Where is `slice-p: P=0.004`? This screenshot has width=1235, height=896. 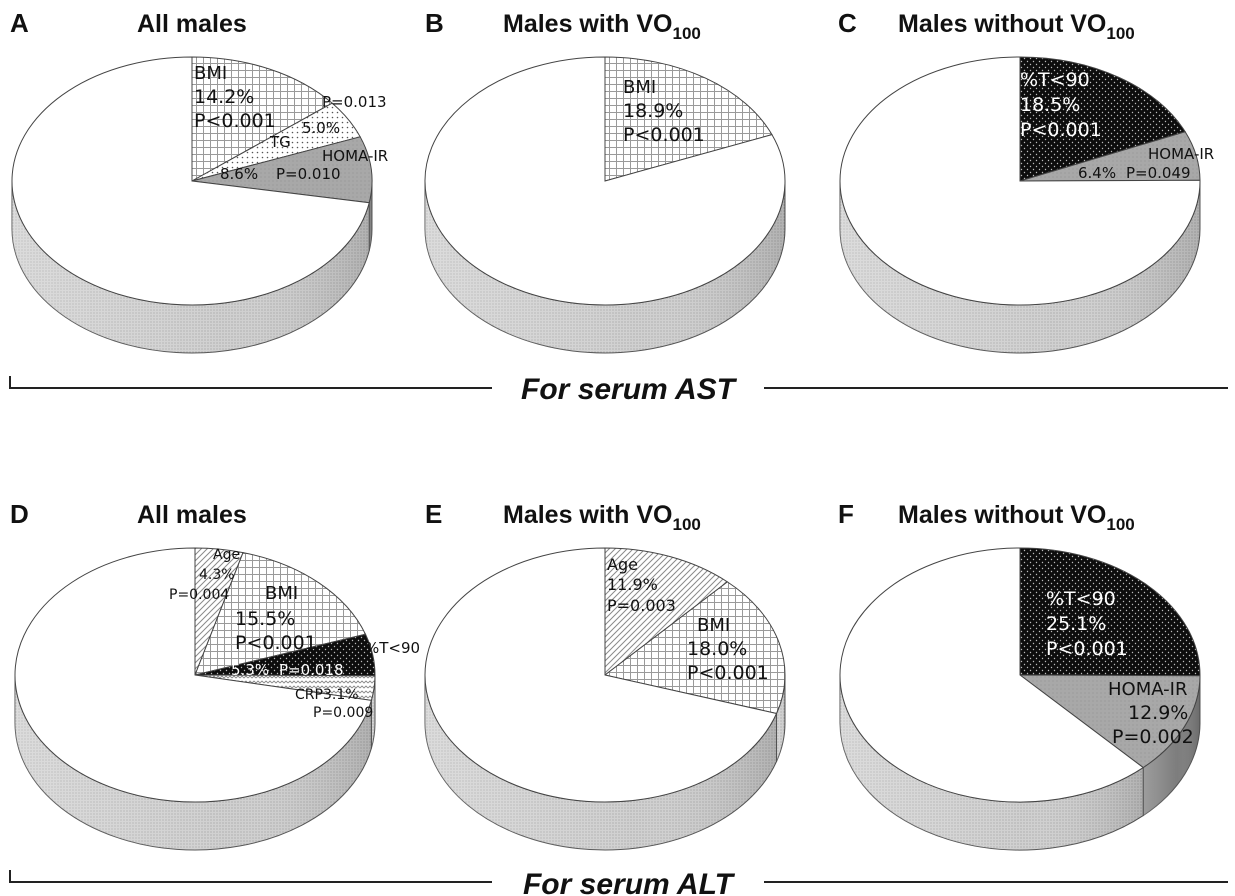
slice-p: P=0.004 is located at coordinates (199, 595).